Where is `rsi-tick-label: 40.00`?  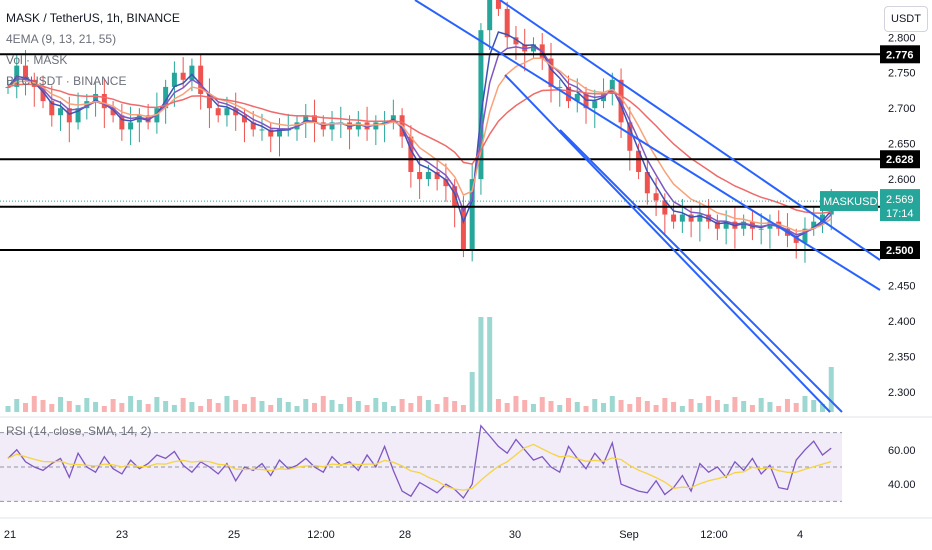
rsi-tick-label: 40.00 is located at coordinates (902, 485).